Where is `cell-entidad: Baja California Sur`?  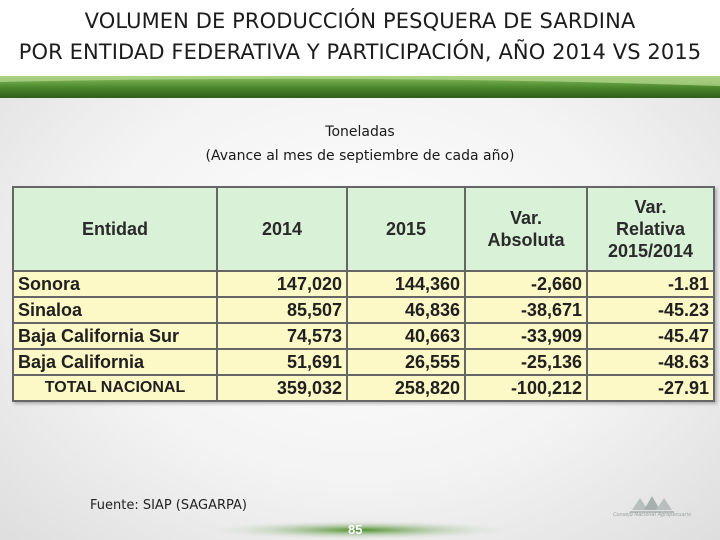 cell-entidad: Baja California Sur is located at coordinates (115, 336).